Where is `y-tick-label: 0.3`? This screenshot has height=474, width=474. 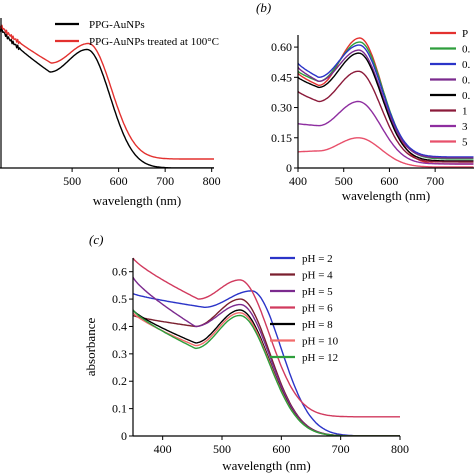 y-tick-label: 0.3 is located at coordinates (119, 354).